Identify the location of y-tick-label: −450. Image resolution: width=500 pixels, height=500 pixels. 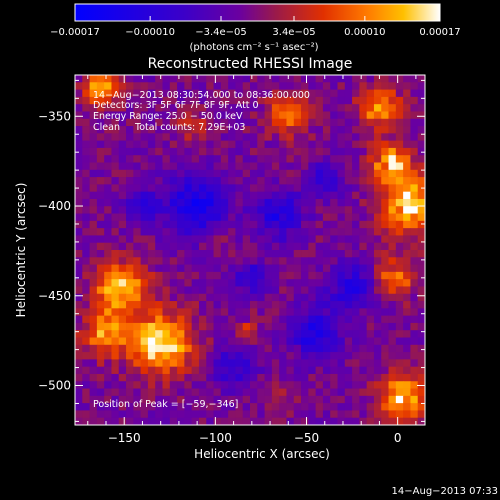
(54, 296).